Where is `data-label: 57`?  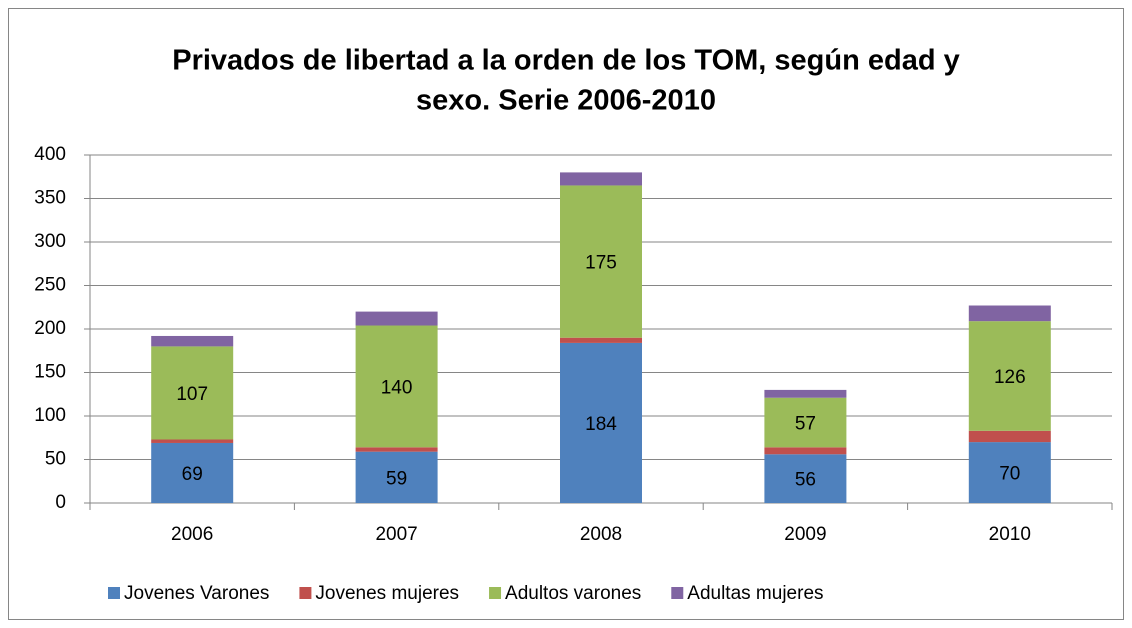 data-label: 57 is located at coordinates (805, 424).